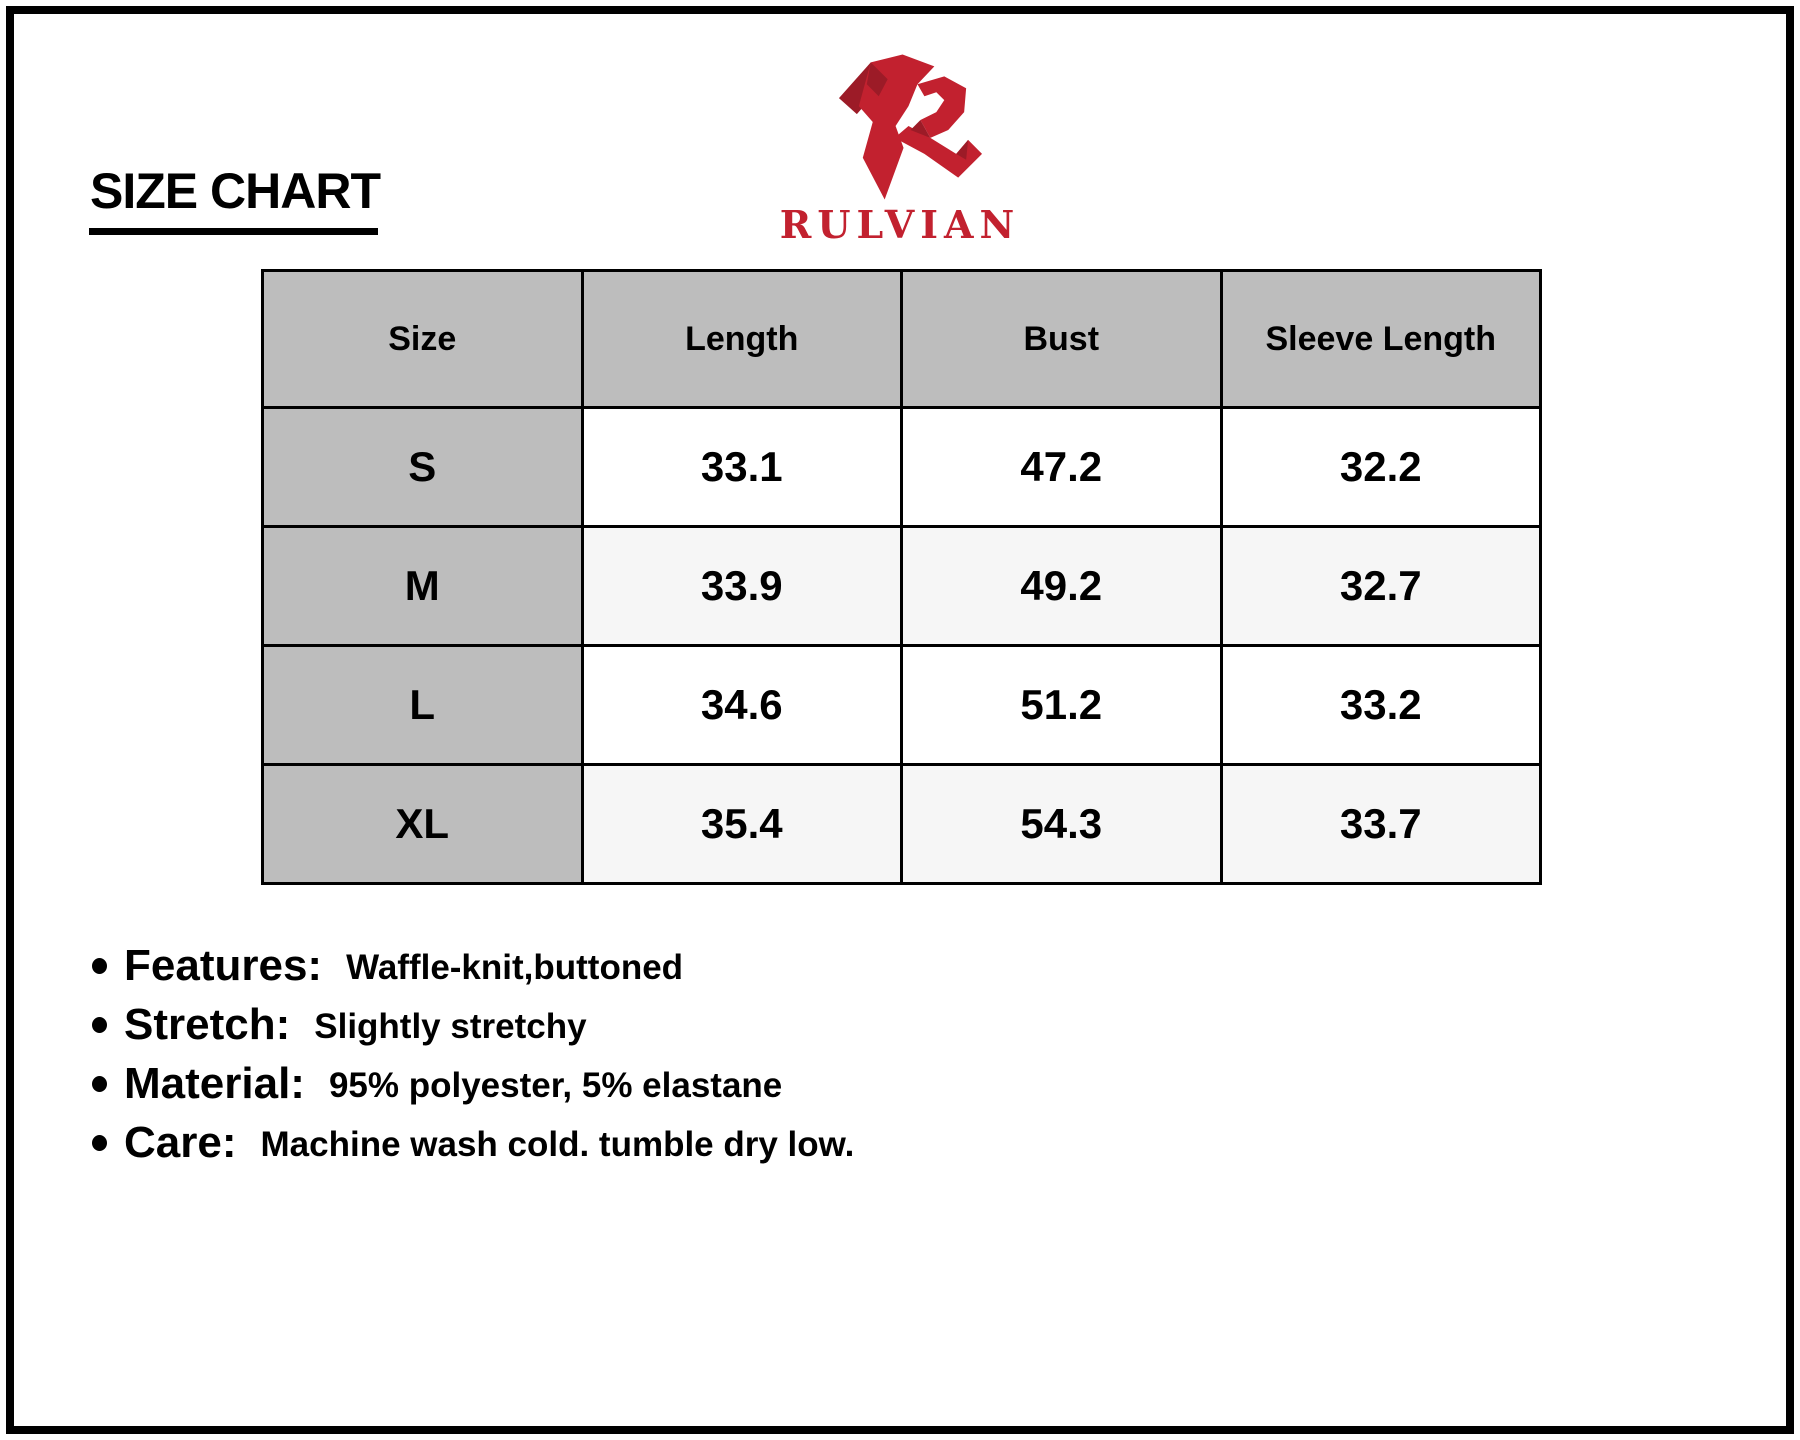 The height and width of the screenshot is (1440, 1800). I want to click on header-size: Size, so click(422, 339).